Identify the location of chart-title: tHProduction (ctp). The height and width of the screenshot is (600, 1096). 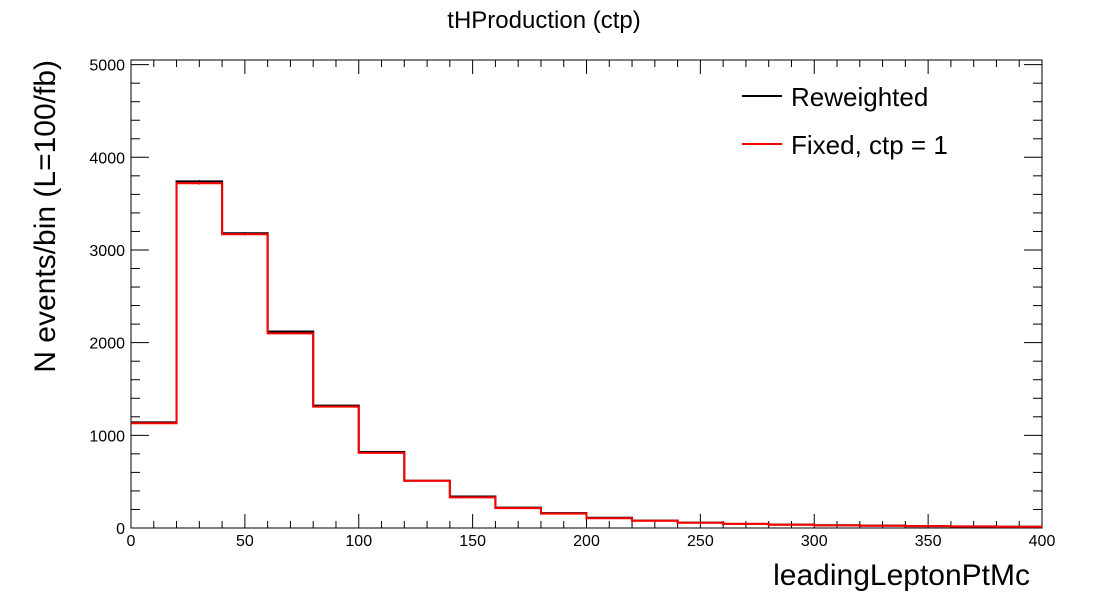
(543, 20).